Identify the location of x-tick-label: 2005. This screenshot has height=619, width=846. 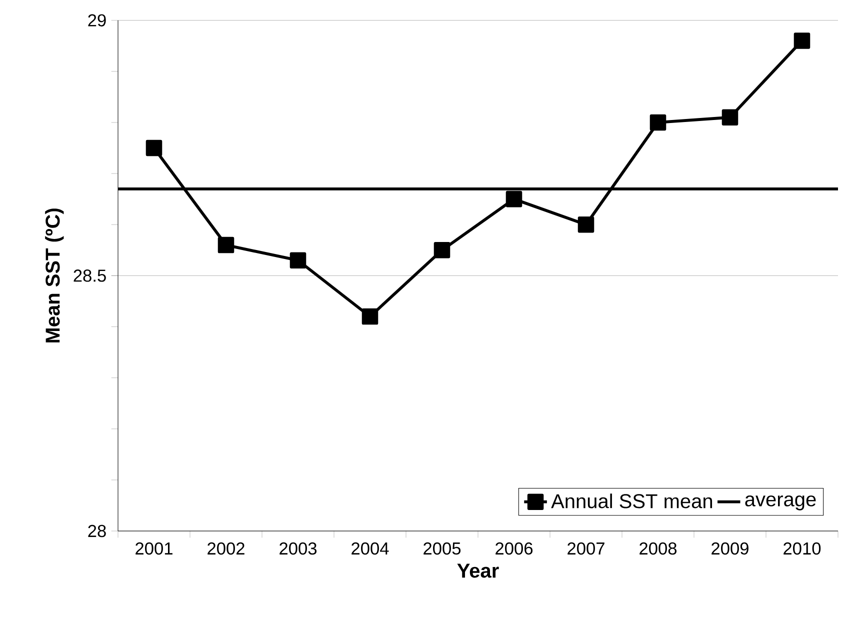
(442, 548).